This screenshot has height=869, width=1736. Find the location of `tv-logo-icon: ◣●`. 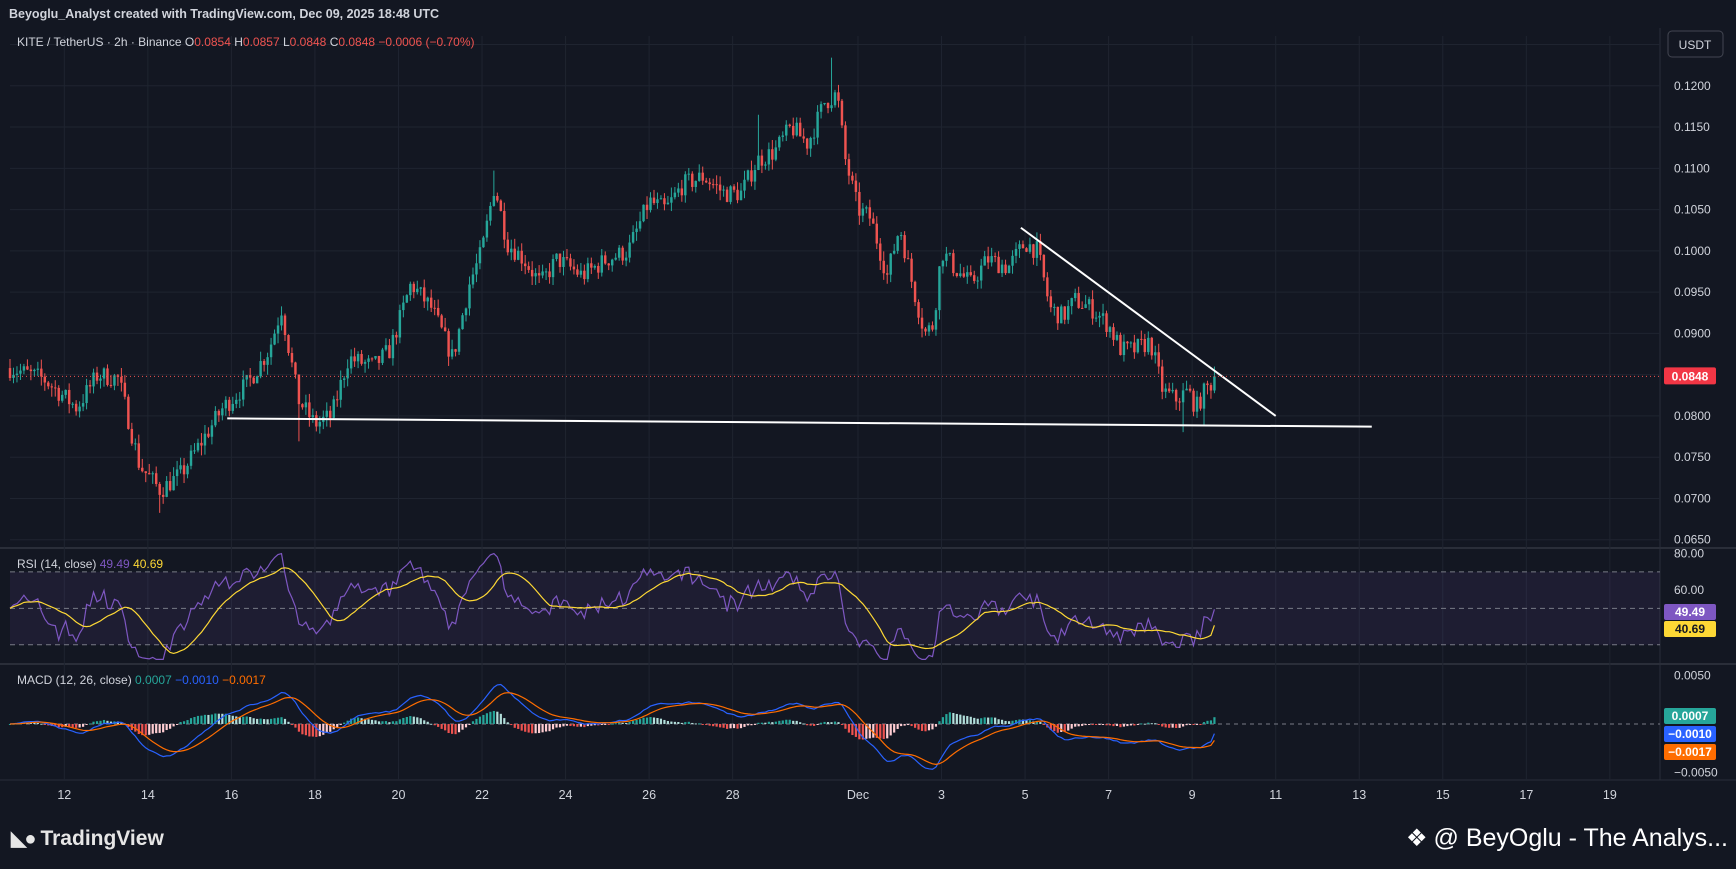

tv-logo-icon: ◣● is located at coordinates (24, 839).